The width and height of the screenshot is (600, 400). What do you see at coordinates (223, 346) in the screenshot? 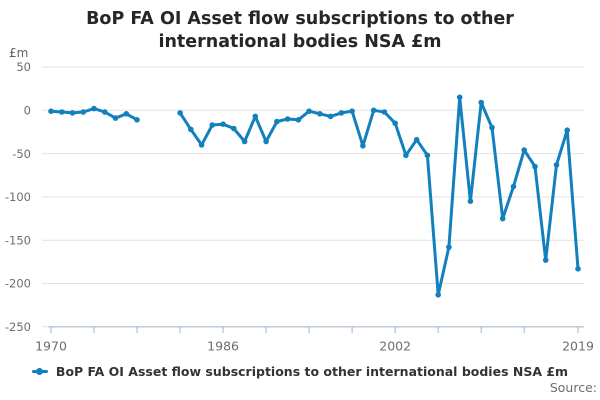
I see `x-tick-label: 1986` at bounding box center [223, 346].